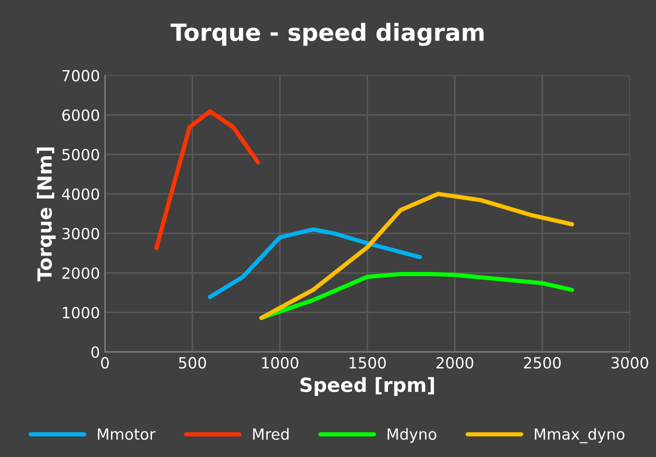  What do you see at coordinates (81, 76) in the screenshot?
I see `y-tick-label: 7000` at bounding box center [81, 76].